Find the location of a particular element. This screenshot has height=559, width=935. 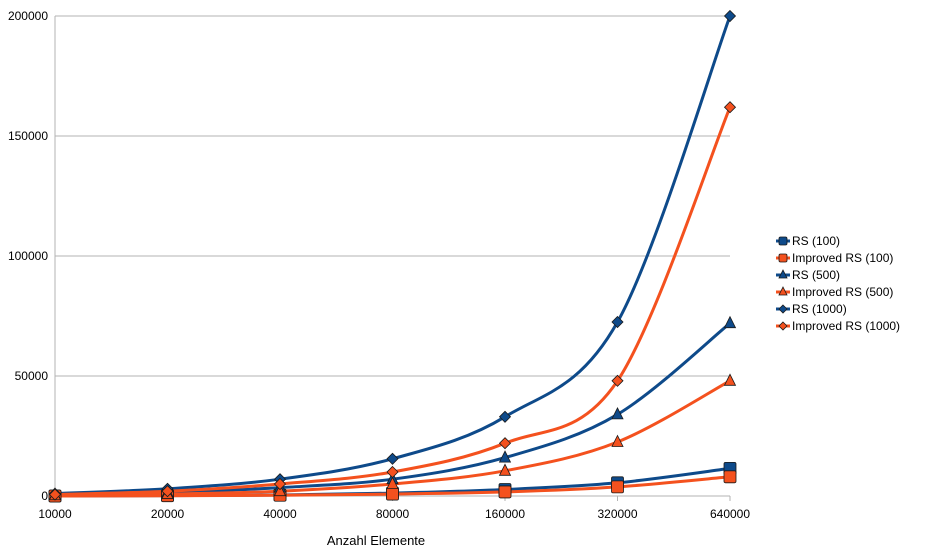

x-tick-label: 160000 is located at coordinates (505, 514).